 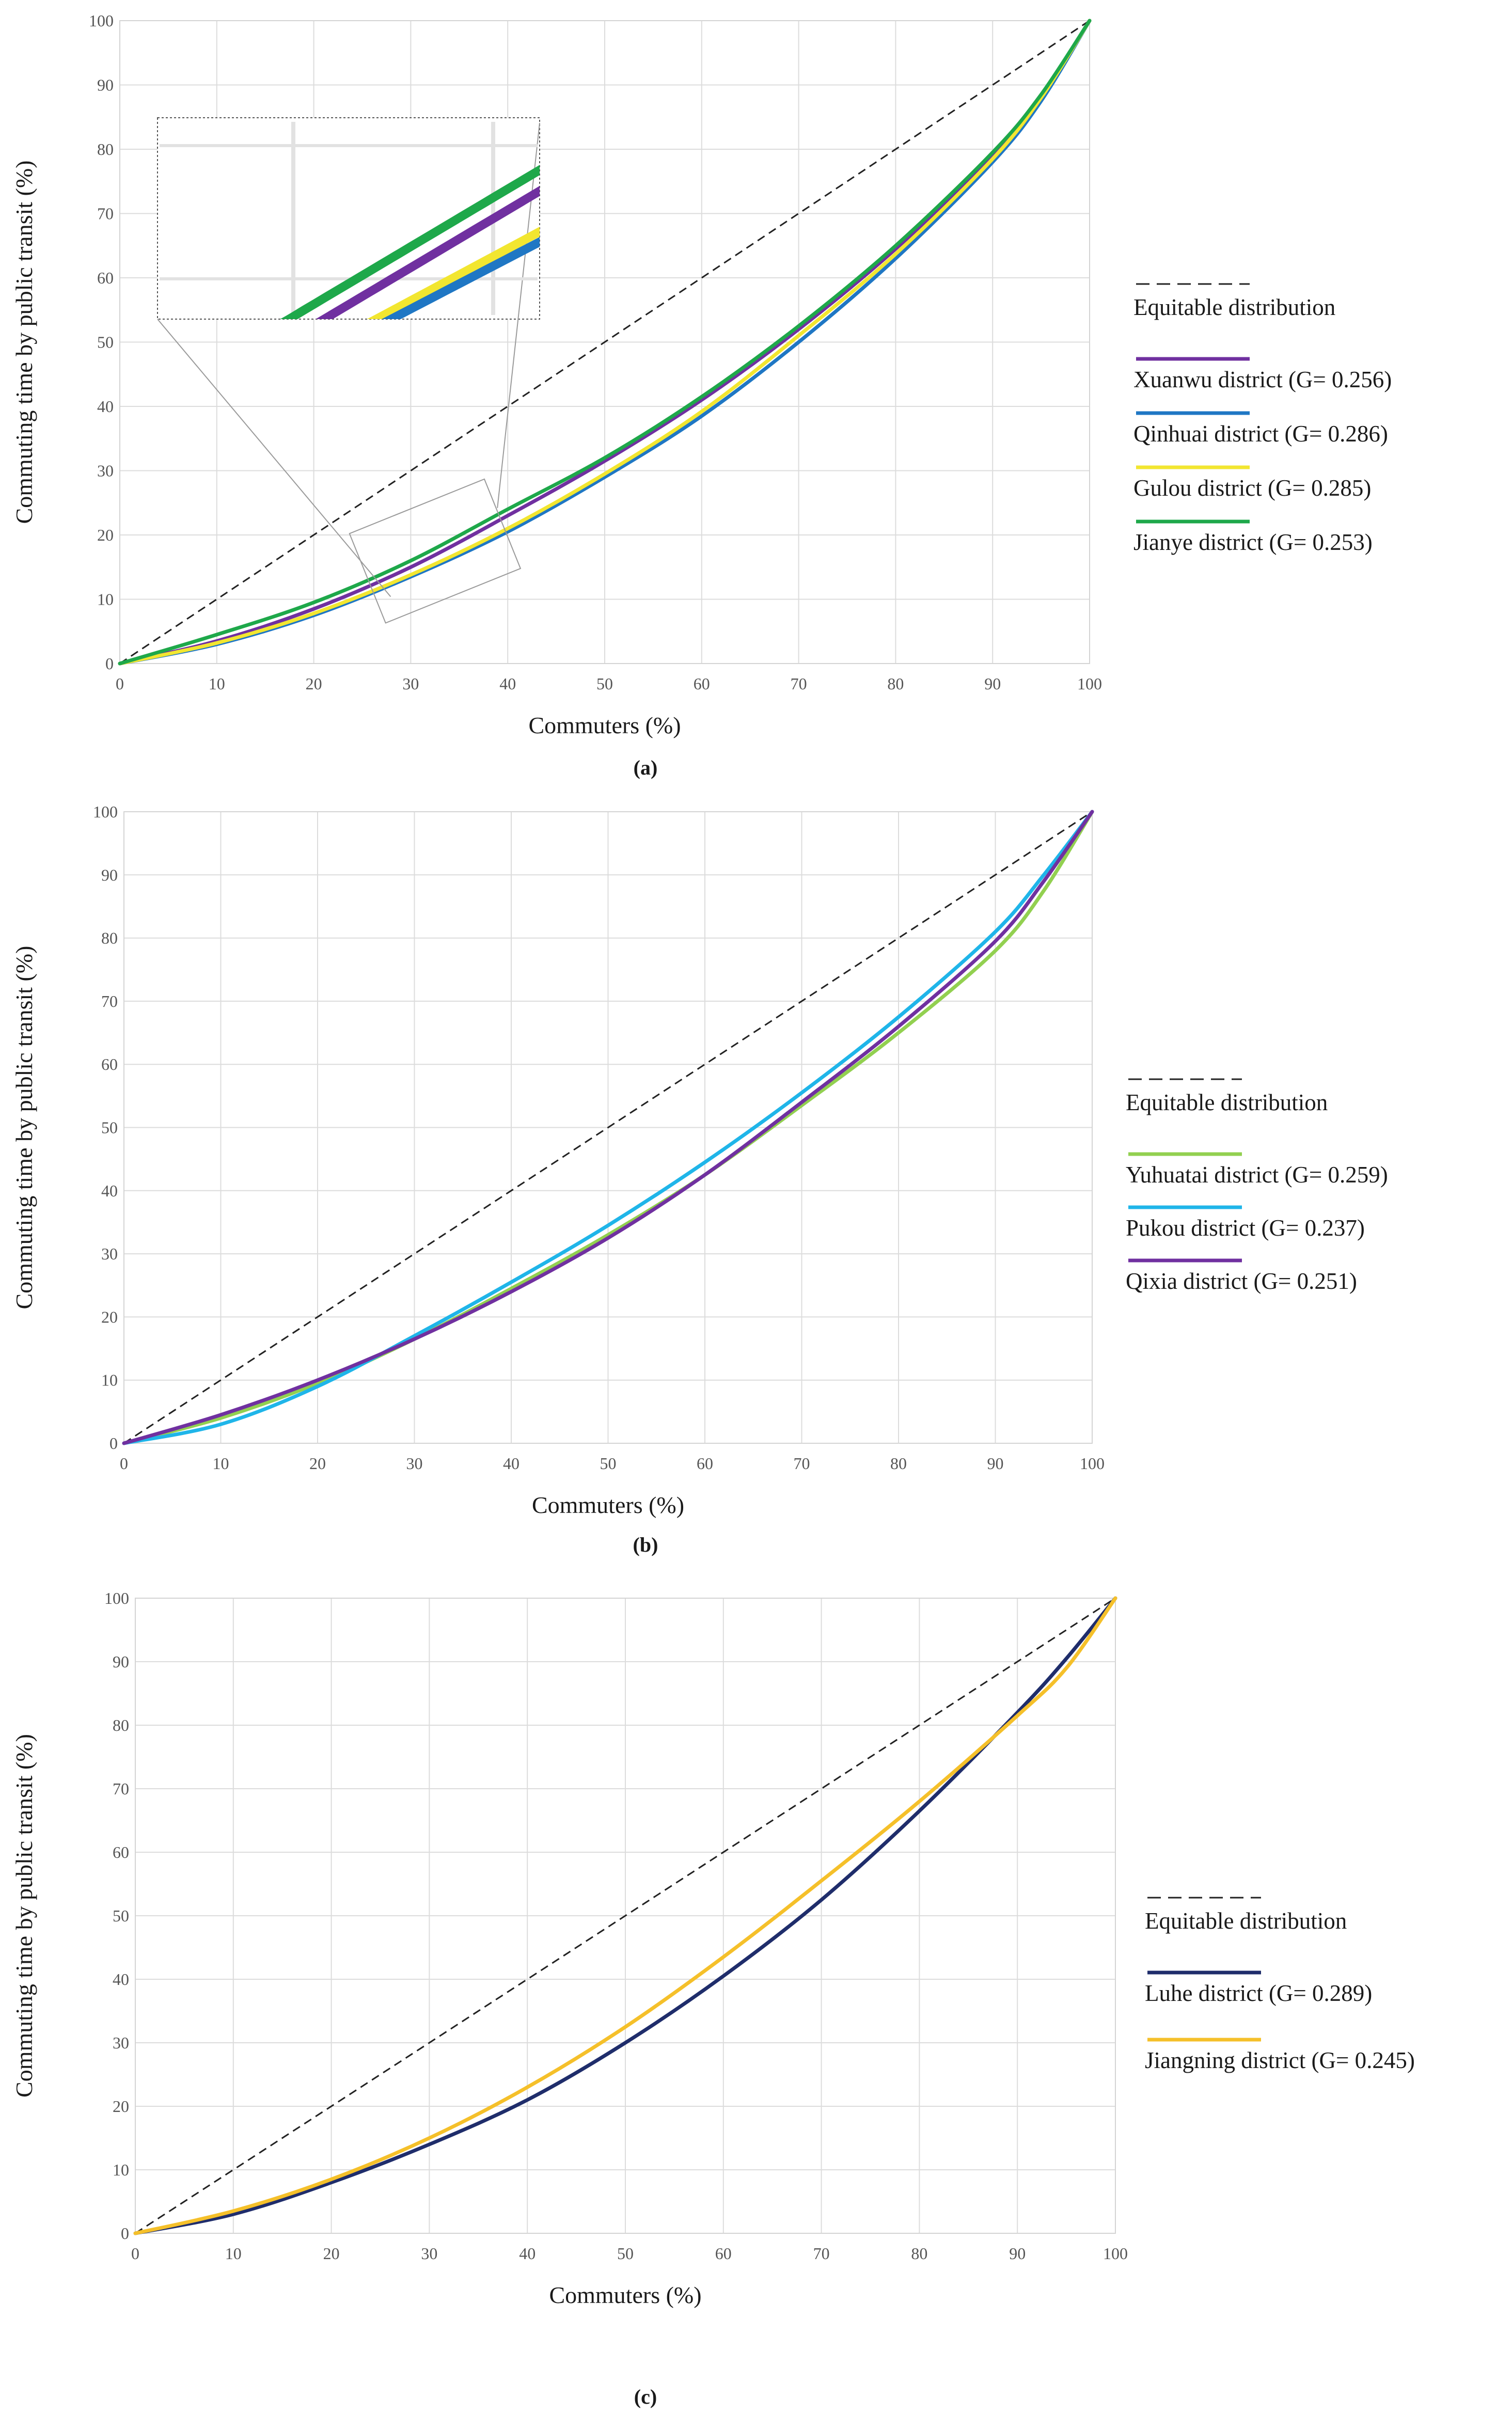 I want to click on inset-frame, so click(x=348, y=218).